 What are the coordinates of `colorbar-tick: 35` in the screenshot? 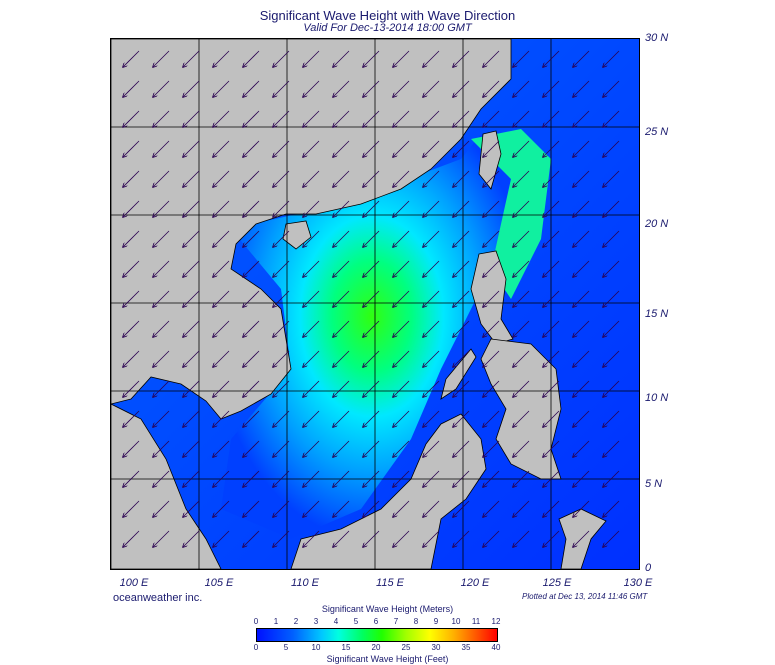 It's located at (466, 647).